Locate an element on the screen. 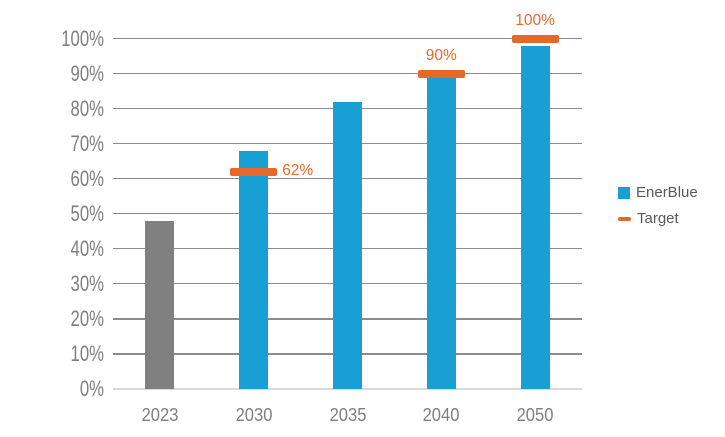 The width and height of the screenshot is (725, 437). bar-2030 is located at coordinates (254, 269).